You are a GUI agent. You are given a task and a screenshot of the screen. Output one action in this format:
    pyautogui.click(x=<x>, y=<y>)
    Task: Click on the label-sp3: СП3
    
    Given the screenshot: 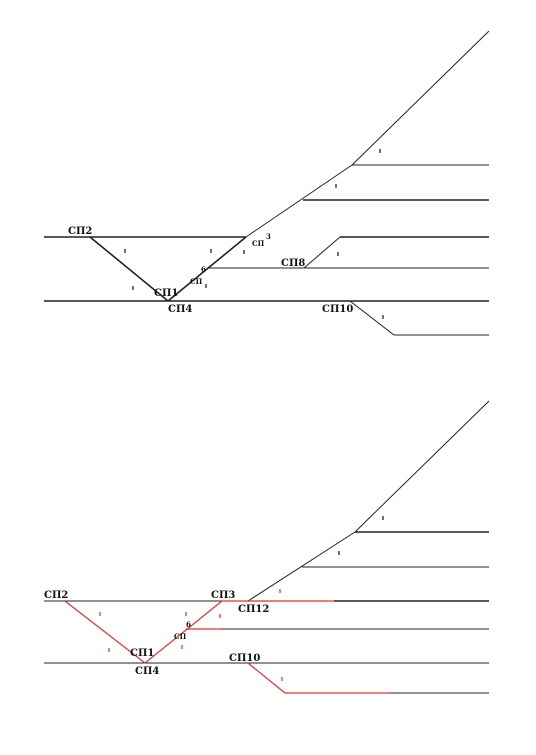 What is the action you would take?
    pyautogui.click(x=223, y=595)
    